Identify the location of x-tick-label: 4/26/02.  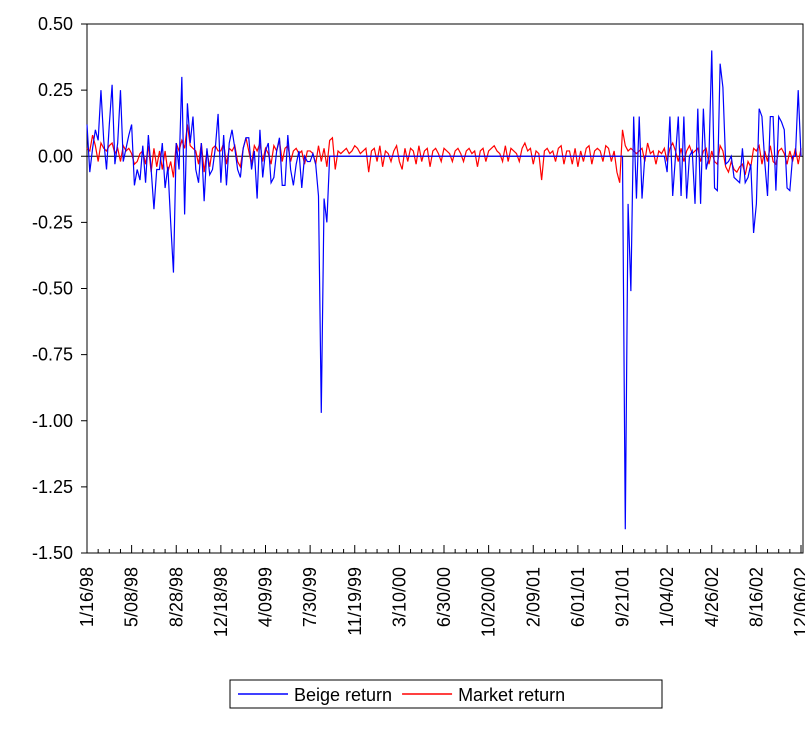
(712, 597).